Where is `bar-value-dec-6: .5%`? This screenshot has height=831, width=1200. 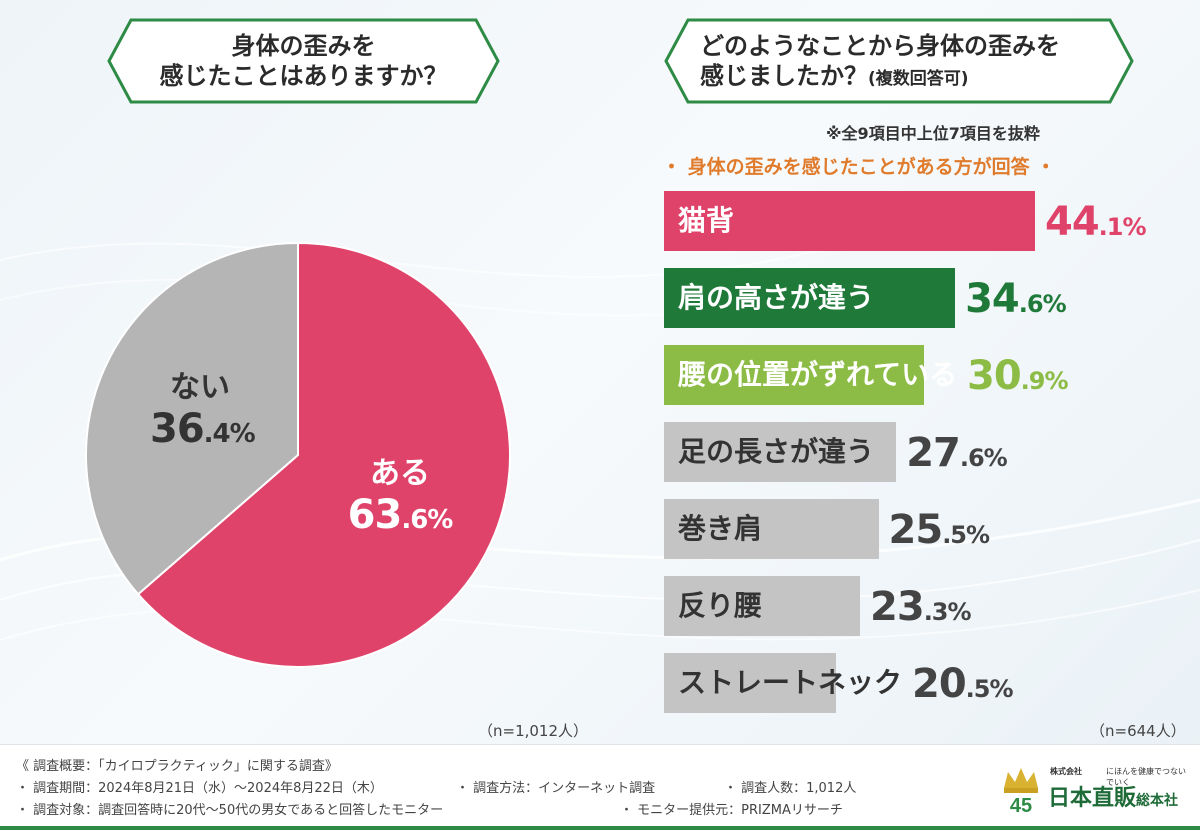
bar-value-dec-6: .5% is located at coordinates (989, 689).